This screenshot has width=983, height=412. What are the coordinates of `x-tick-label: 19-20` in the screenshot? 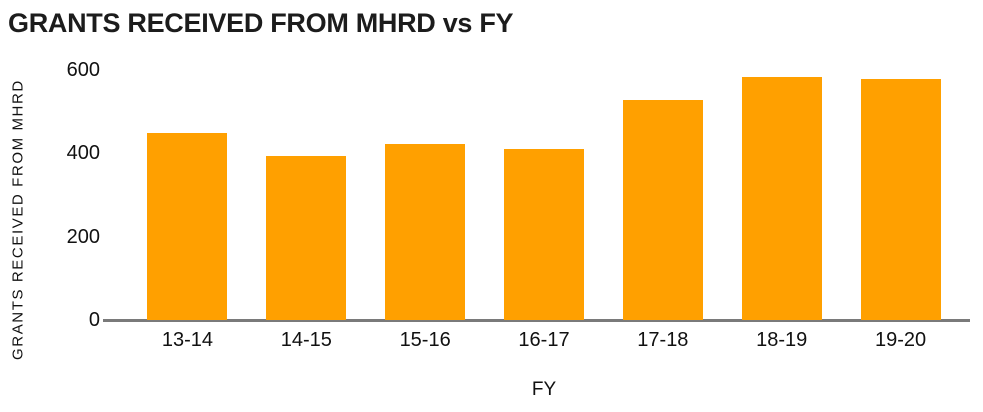 It's located at (901, 340).